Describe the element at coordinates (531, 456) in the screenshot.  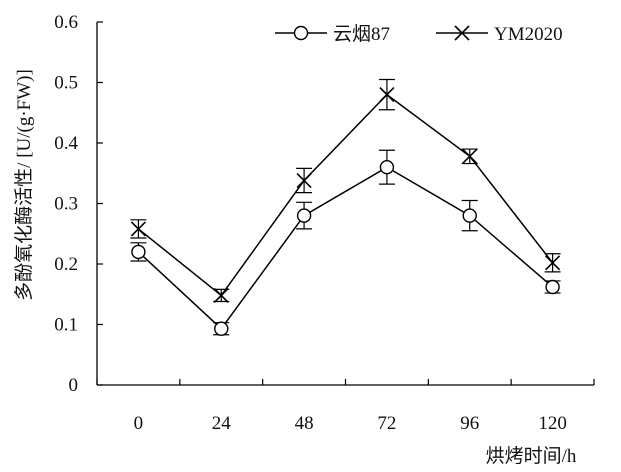
I see `x-axis-label: 烘烤时间/h` at that location.